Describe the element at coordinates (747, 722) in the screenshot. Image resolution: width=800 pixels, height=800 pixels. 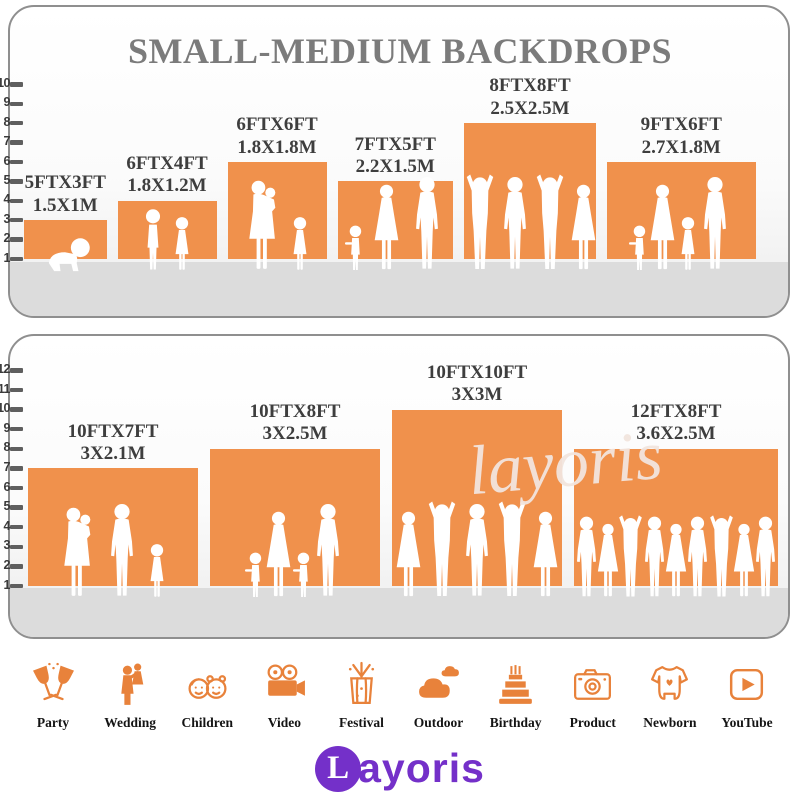
I see `category-label: YouTube` at that location.